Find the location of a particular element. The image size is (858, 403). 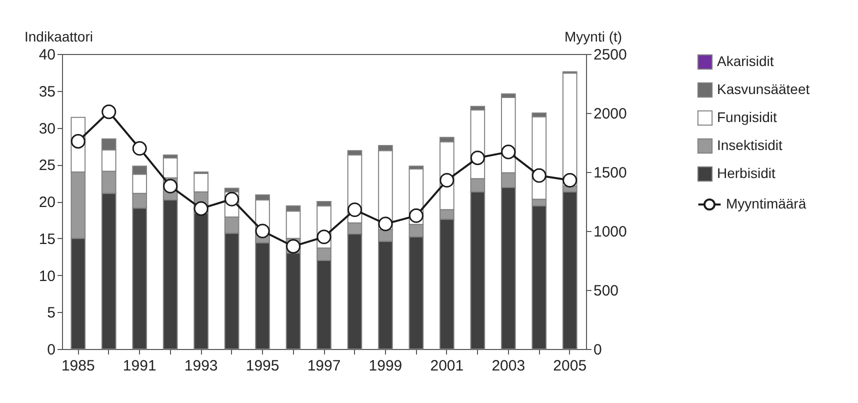

legend-label: Insektisidit is located at coordinates (749, 145).